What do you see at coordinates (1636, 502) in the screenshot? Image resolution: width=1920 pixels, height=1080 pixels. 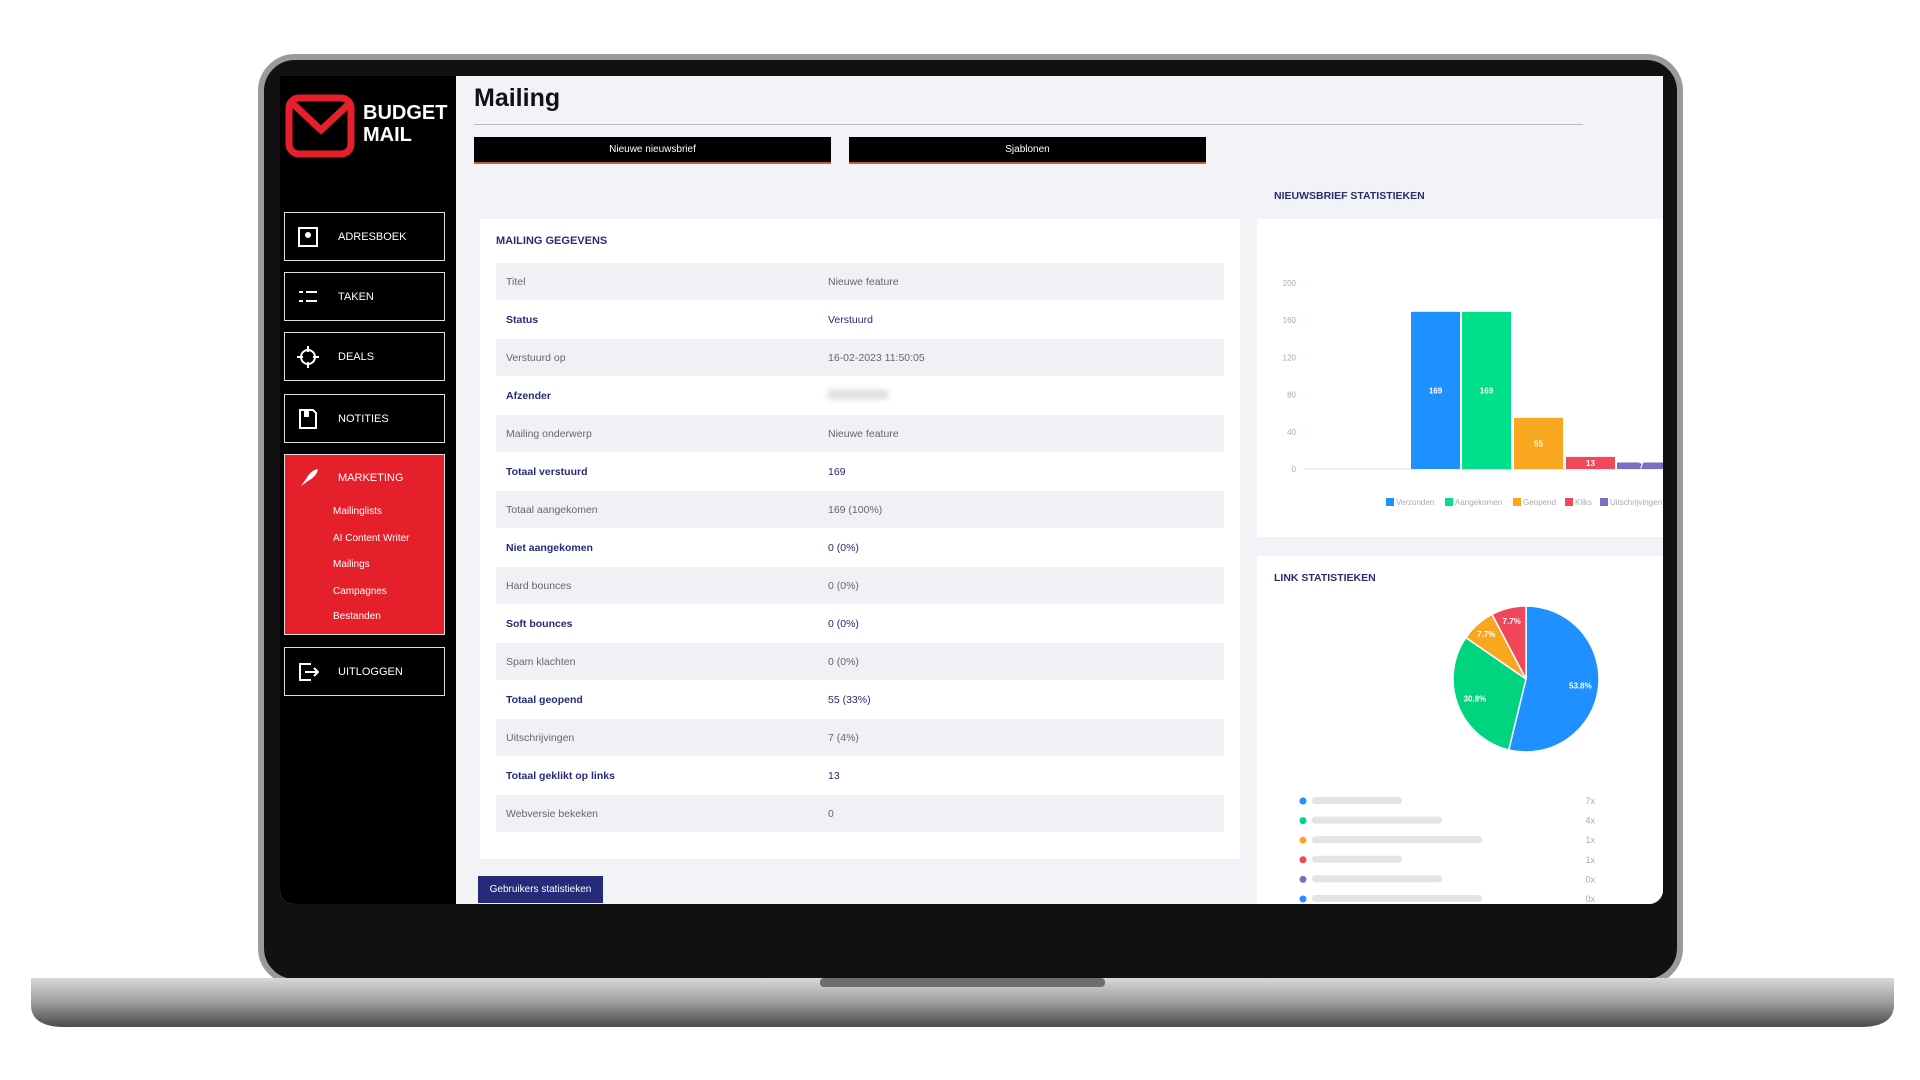 I see `legend-label: Uitschrijvingen` at bounding box center [1636, 502].